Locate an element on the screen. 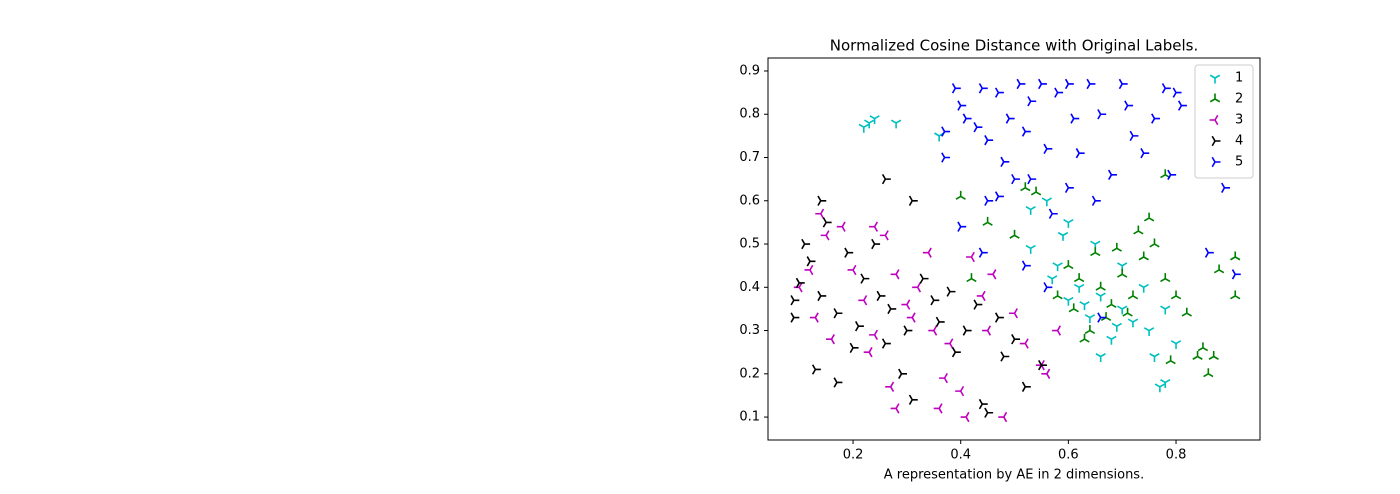 The image size is (1400, 494). x-tick-label: 0.6 is located at coordinates (1068, 455).